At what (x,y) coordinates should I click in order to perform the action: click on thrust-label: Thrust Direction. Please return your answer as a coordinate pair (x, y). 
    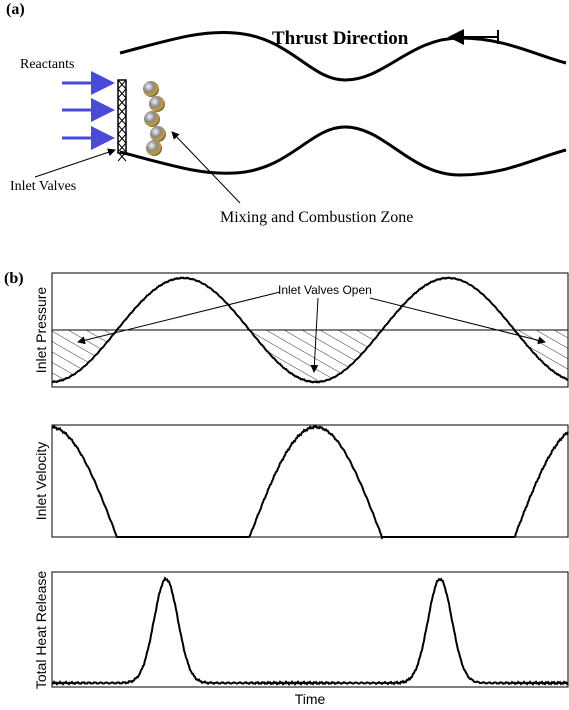
    Looking at the image, I should click on (340, 38).